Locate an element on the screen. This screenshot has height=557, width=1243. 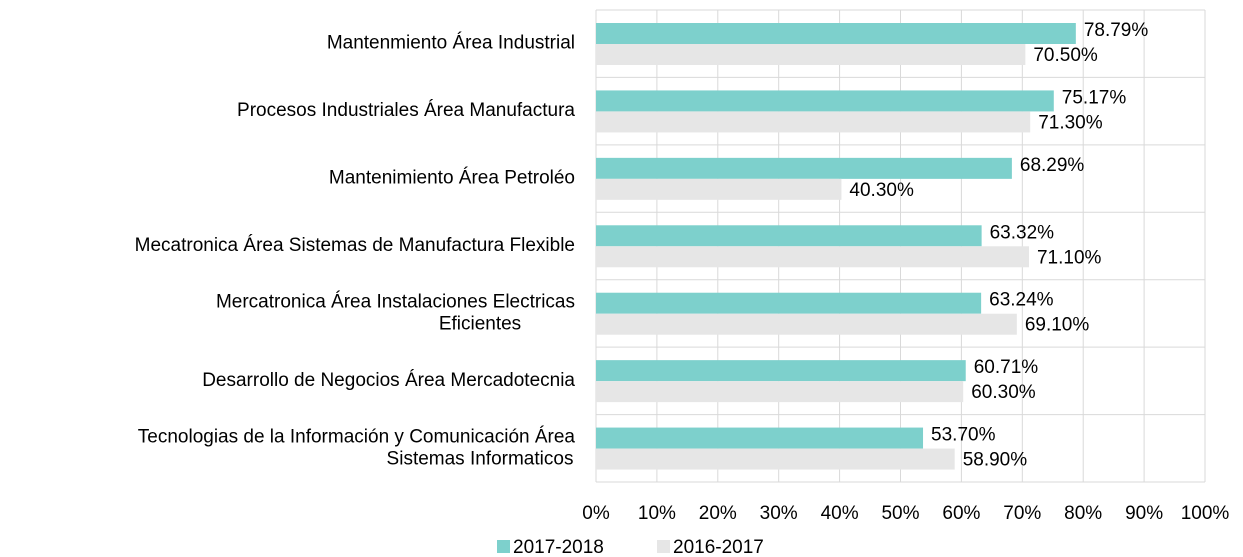
category-label-line: Sistemas Informaticos is located at coordinates (480, 458).